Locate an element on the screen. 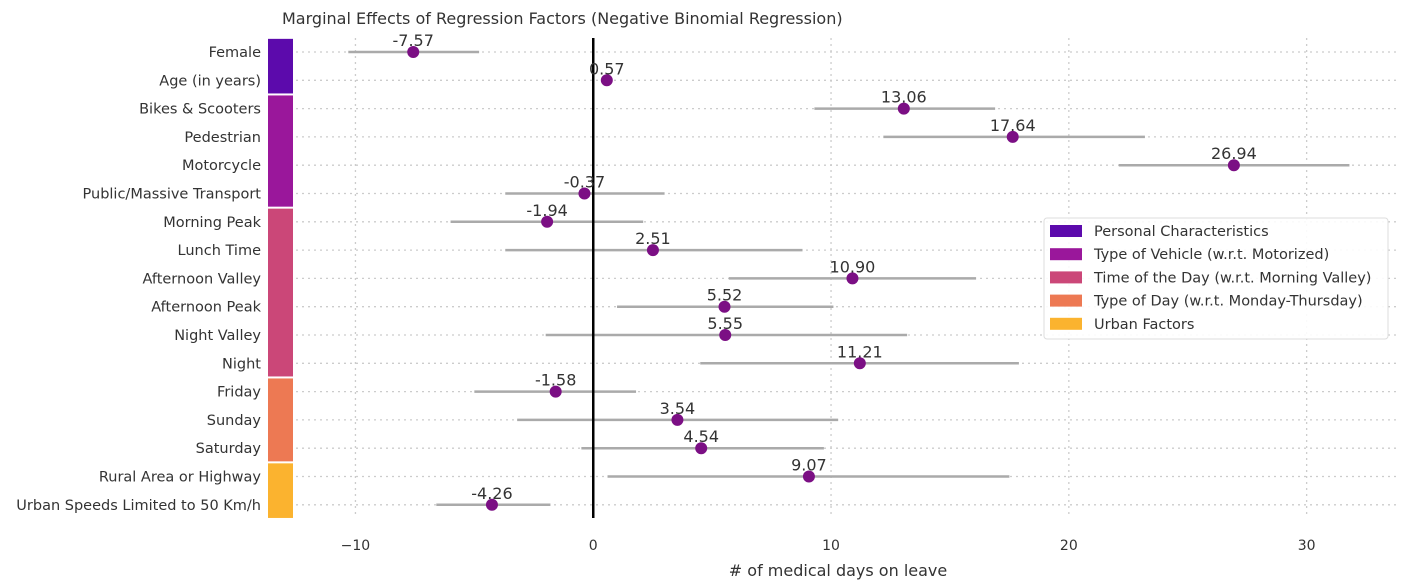 Image resolution: width=1407 pixels, height=587 pixels. factor-label: Friday is located at coordinates (239, 393).